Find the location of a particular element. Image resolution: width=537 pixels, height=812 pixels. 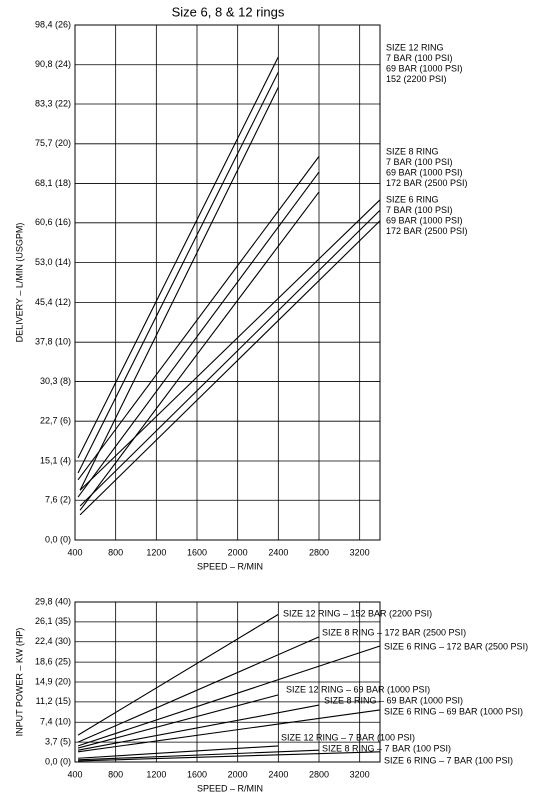

y-tick-label: 11,2 (15) is located at coordinates (53, 701).